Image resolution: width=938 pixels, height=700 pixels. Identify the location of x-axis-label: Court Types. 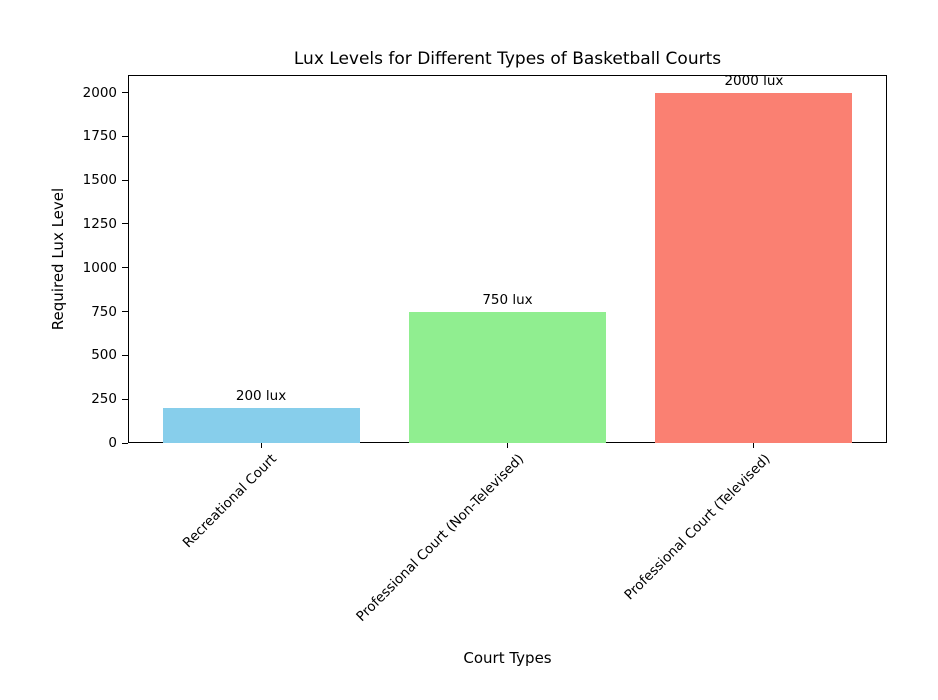
(507, 658).